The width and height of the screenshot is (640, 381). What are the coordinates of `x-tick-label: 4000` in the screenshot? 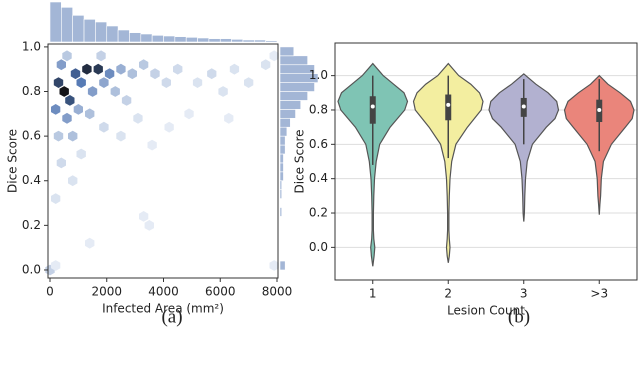 It's located at (163, 292).